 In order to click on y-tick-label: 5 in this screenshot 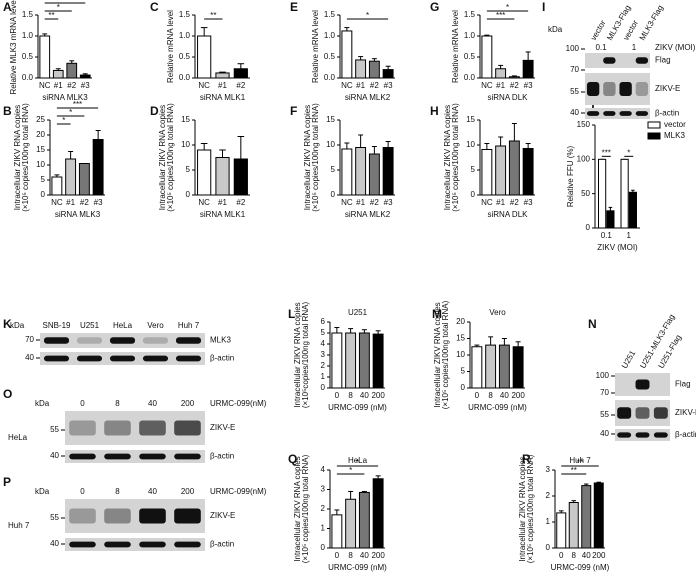, I will do `click(473, 169)`.